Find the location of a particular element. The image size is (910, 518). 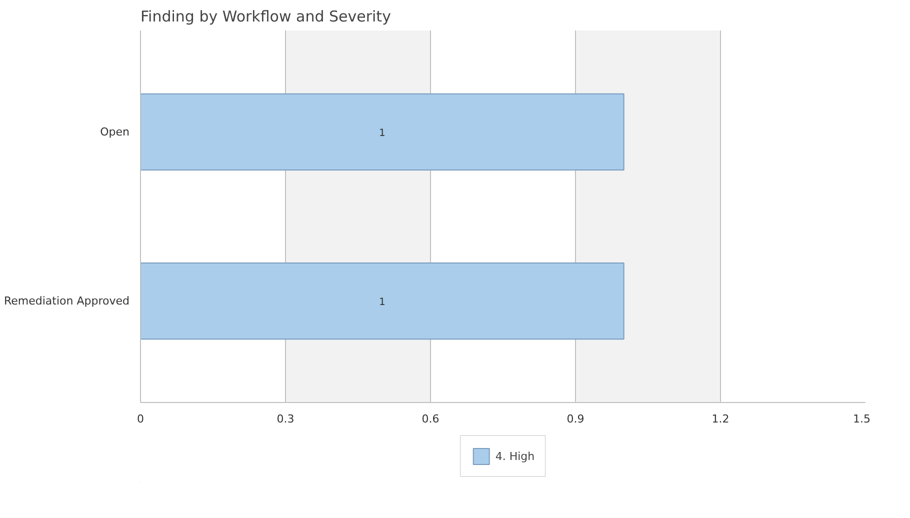

x-tick-label: 0.6 is located at coordinates (431, 419).